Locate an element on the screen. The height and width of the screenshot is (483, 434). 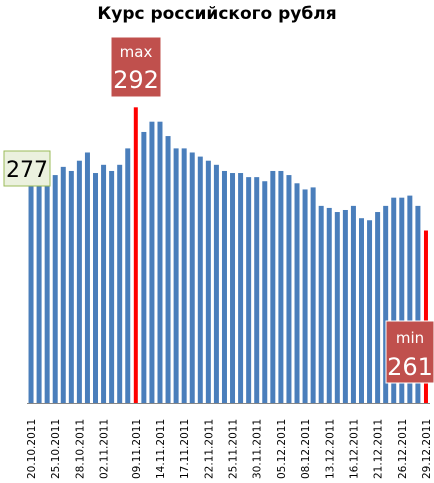
min-callout-box is located at coordinates (409, 352).